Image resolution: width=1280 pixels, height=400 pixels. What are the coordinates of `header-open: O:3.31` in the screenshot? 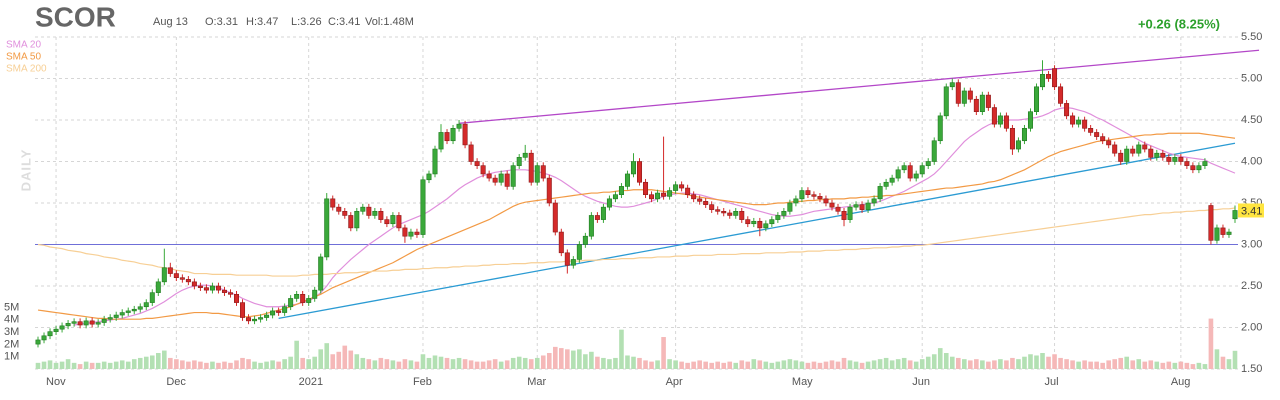 It's located at (221, 22).